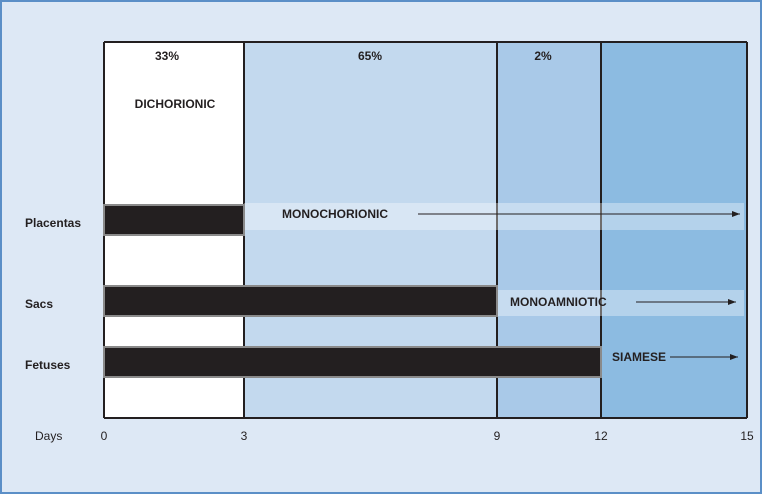  What do you see at coordinates (543, 56) in the screenshot?
I see `percent-label: 2%` at bounding box center [543, 56].